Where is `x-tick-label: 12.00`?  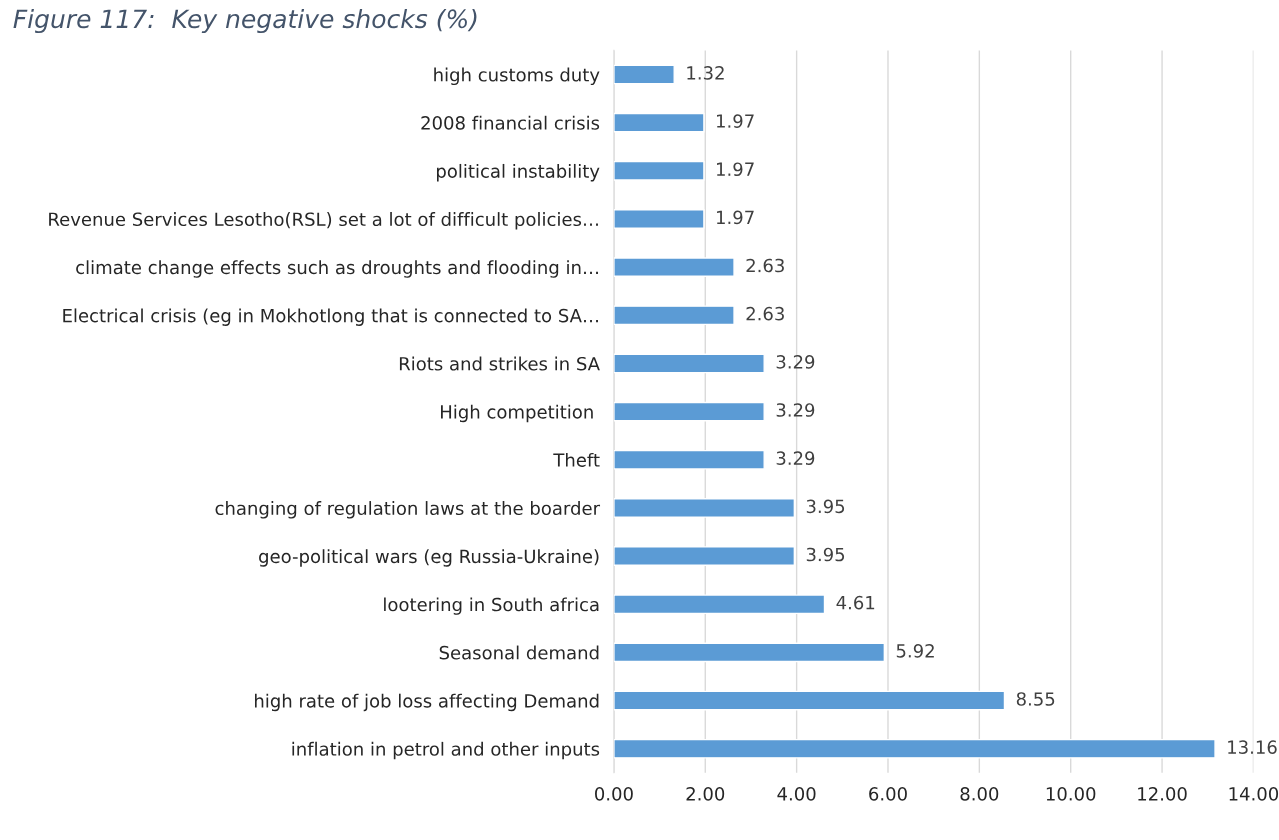
x-tick-label: 12.00 is located at coordinates (1162, 794).